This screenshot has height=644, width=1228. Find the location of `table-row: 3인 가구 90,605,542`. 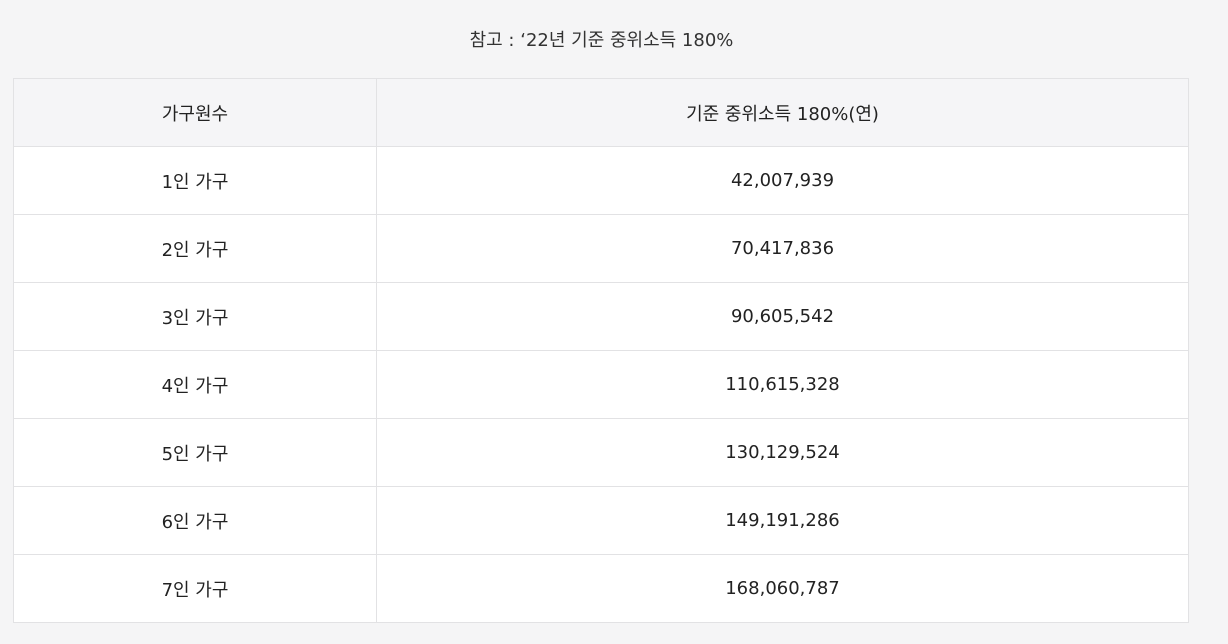

table-row: 3인 가구 90,605,542 is located at coordinates (601, 316).